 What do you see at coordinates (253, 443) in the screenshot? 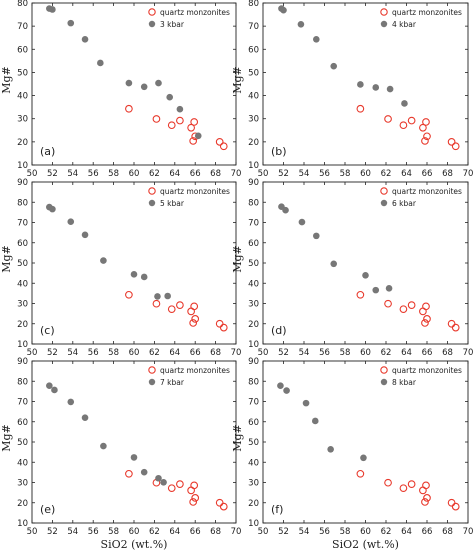
I see `y-tick-label: 50` at bounding box center [253, 443].